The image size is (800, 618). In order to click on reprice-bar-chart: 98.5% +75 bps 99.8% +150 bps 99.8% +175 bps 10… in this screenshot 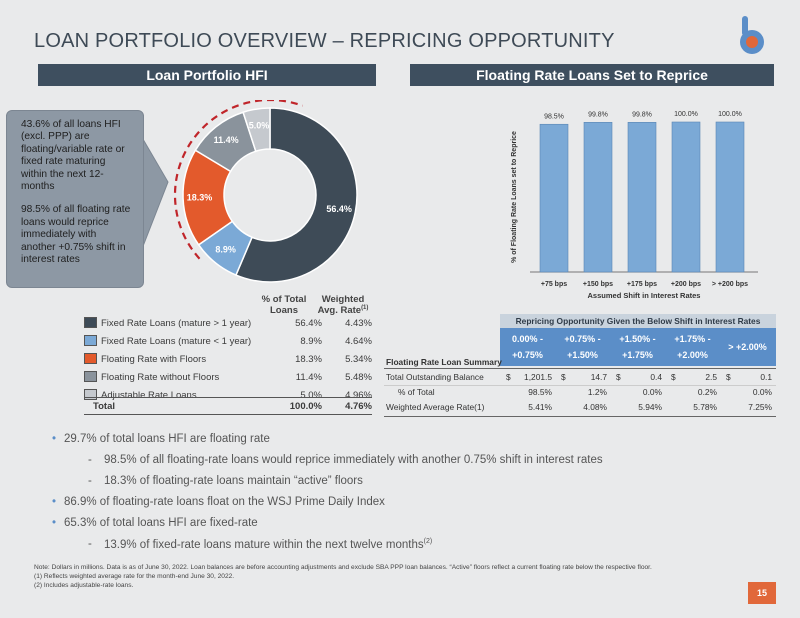, I will do `click(634, 205)`.